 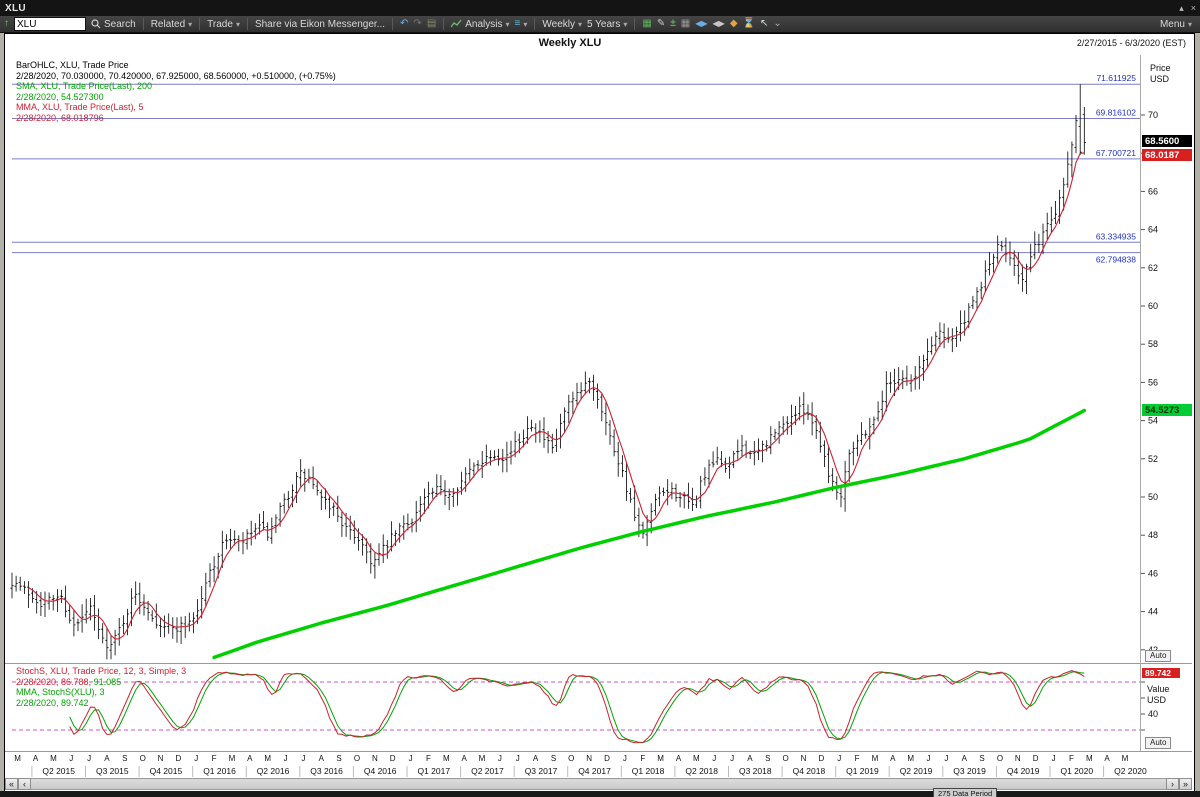 I want to click on trade-dropdown: Trade ▾, so click(x=223, y=24).